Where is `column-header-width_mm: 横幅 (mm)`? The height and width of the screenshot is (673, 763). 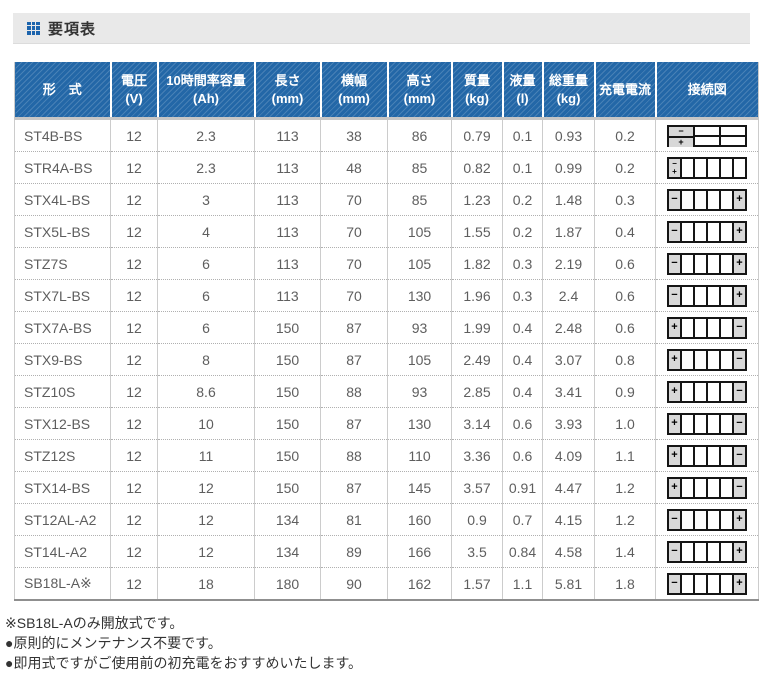
column-header-width_mm: 横幅 (mm) is located at coordinates (354, 91).